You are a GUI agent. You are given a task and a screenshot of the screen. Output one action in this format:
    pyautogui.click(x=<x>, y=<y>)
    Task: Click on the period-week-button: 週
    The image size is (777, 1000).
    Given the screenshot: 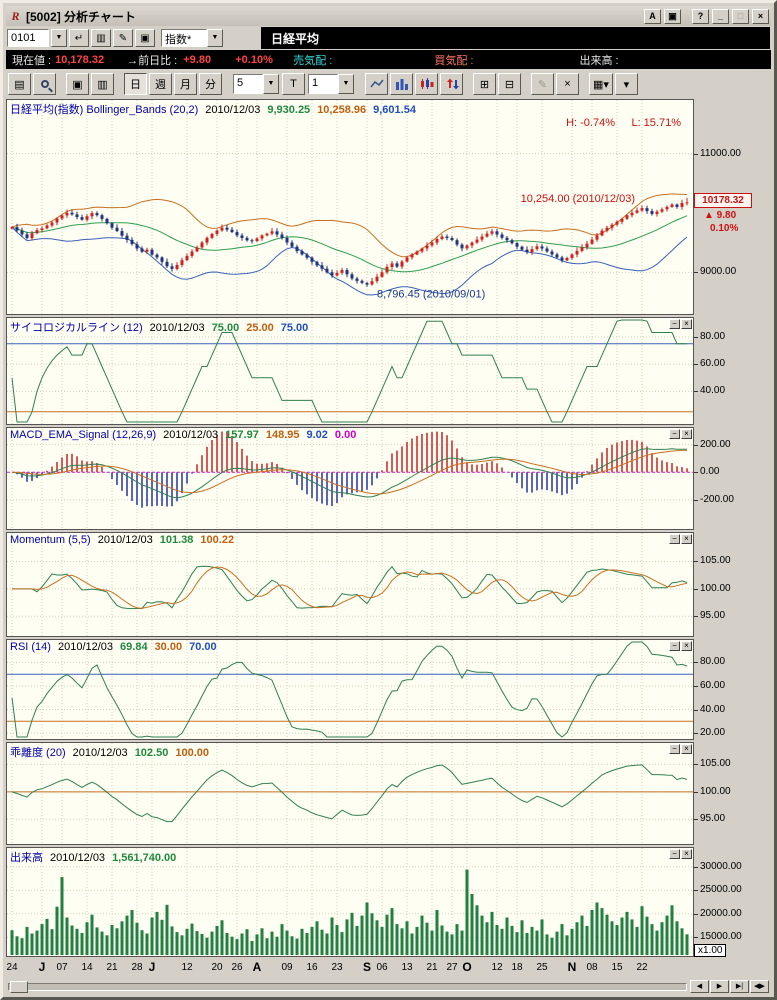 What is the action you would take?
    pyautogui.click(x=160, y=84)
    